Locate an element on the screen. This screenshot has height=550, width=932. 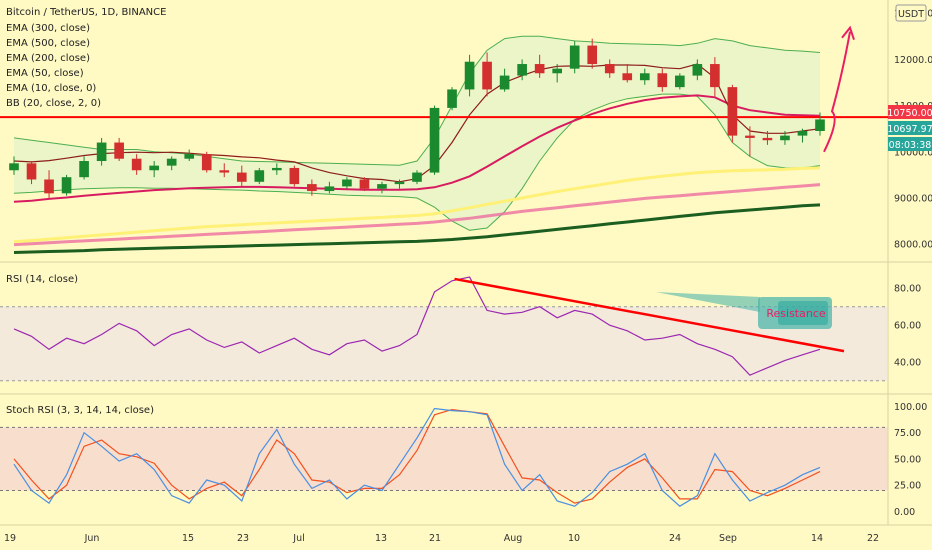
indicator-label-bb: BB (20, close, 2, 0) is located at coordinates (53, 103).